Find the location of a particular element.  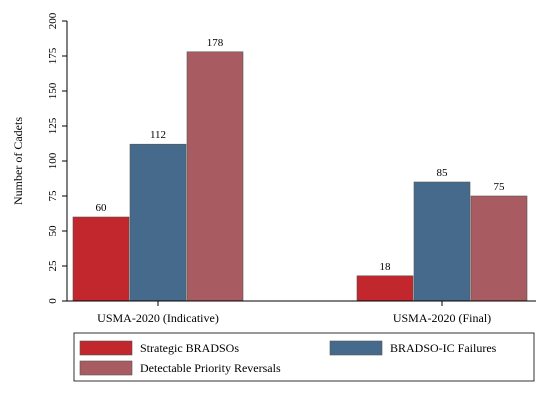

y-axis-label: Number of Cadets is located at coordinates (18, 161).